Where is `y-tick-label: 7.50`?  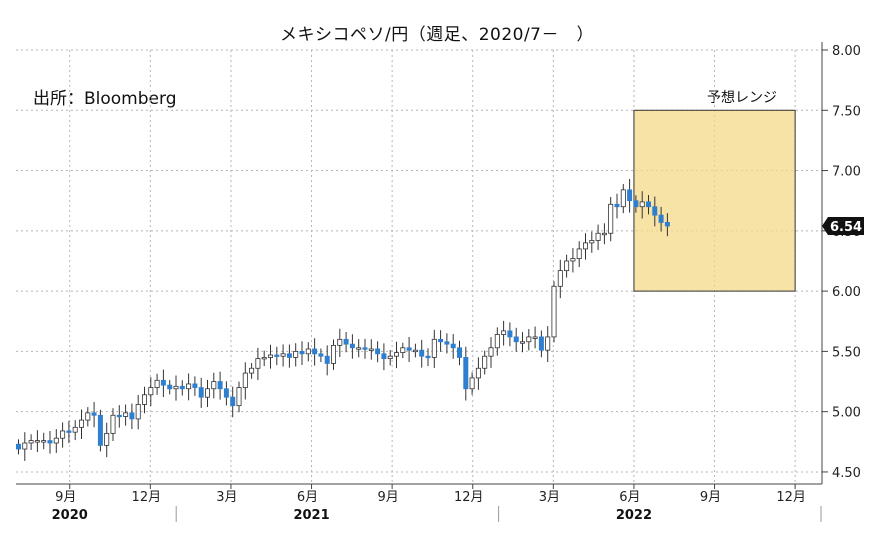
y-tick-label: 7.50 is located at coordinates (846, 111).